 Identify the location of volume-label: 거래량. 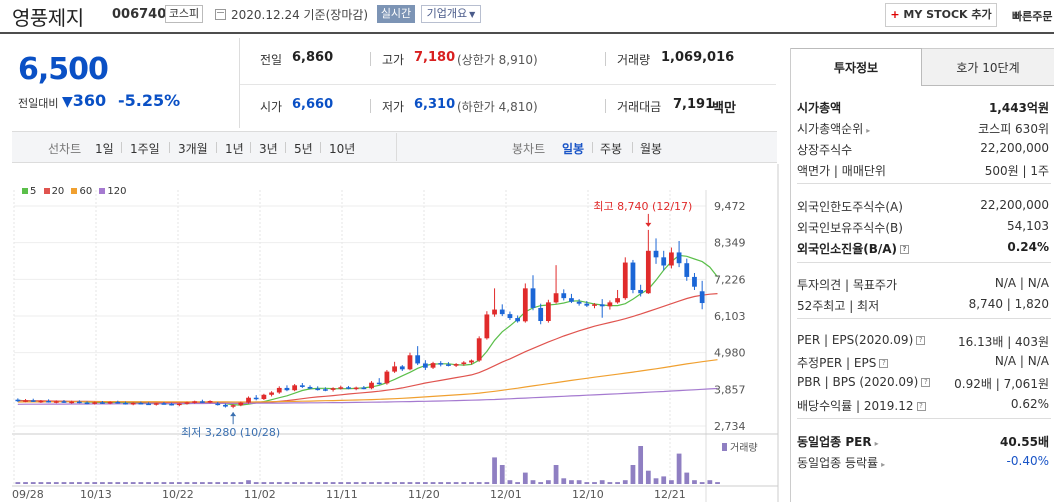
(744, 448).